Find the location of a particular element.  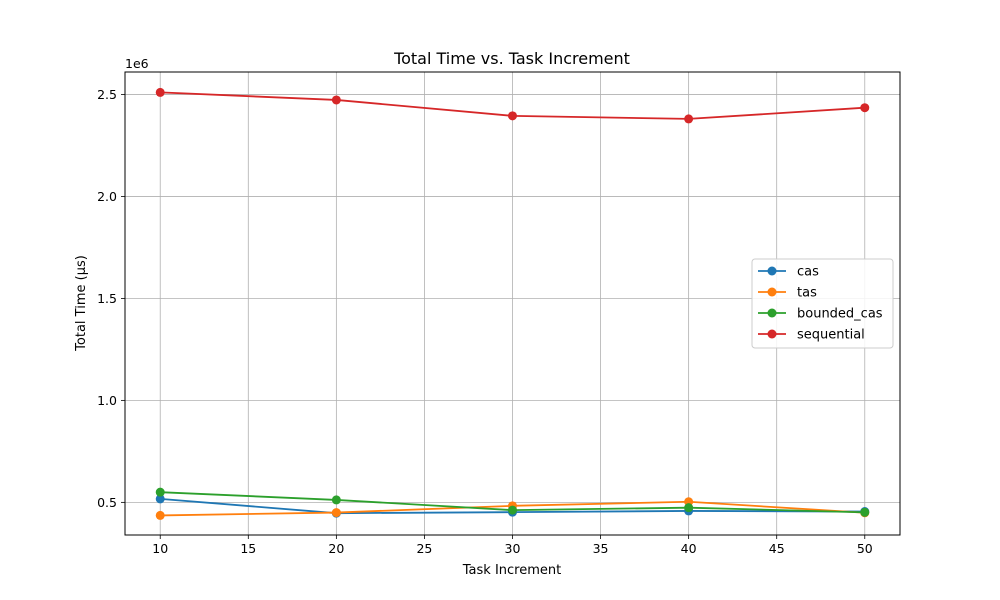

legend-label: bounded_cas is located at coordinates (840, 314).